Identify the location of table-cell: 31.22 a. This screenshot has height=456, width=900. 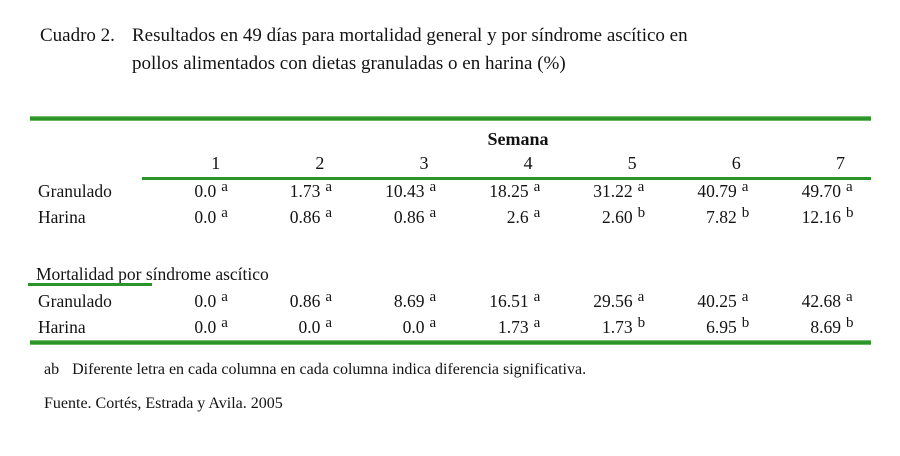
(611, 191).